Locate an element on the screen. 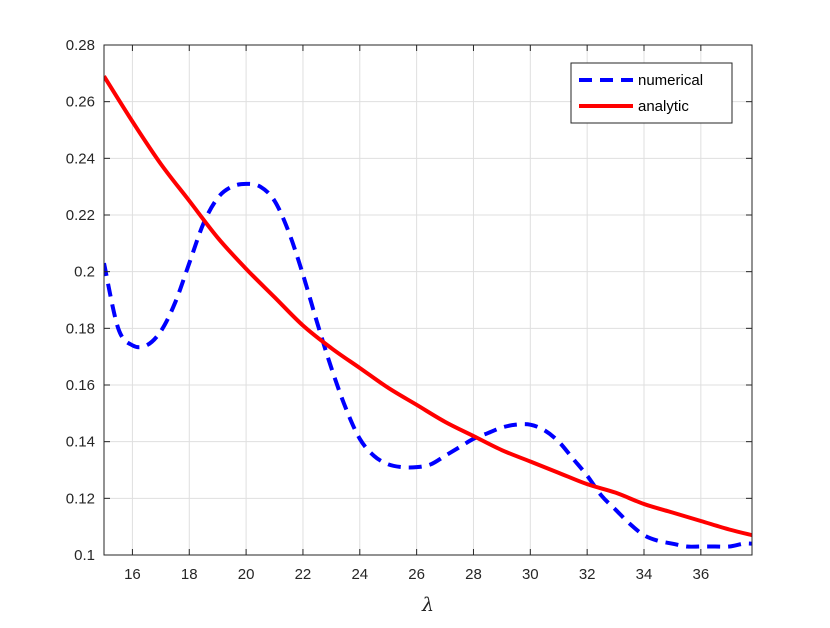 The width and height of the screenshot is (830, 628). x-tick-label: 32 is located at coordinates (587, 574).